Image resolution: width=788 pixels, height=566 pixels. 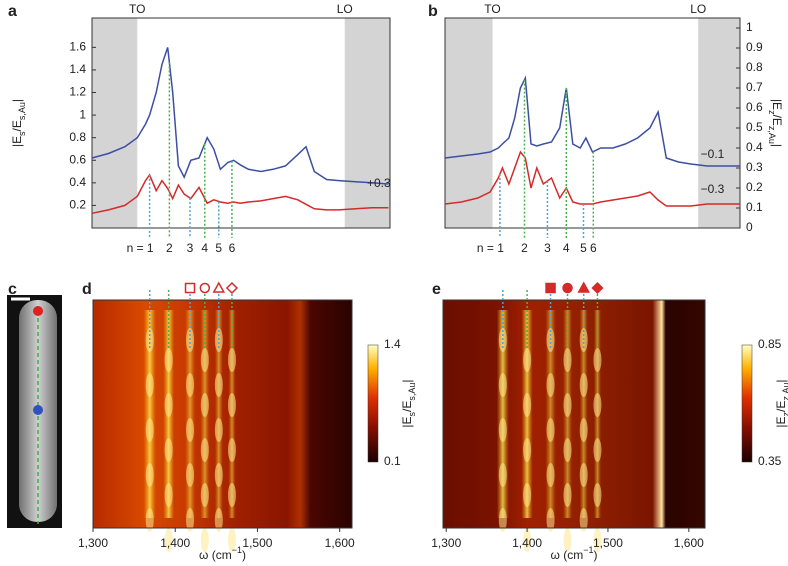 What do you see at coordinates (77, 47) in the screenshot?
I see `y-tick-label: 1.6` at bounding box center [77, 47].